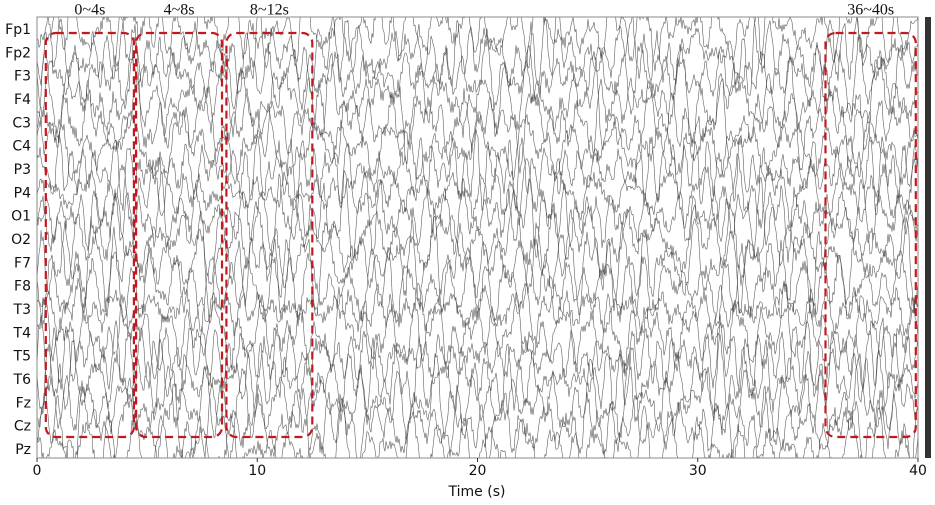  Describe the element at coordinates (22, 357) in the screenshot. I see `channel-label: T5` at that location.